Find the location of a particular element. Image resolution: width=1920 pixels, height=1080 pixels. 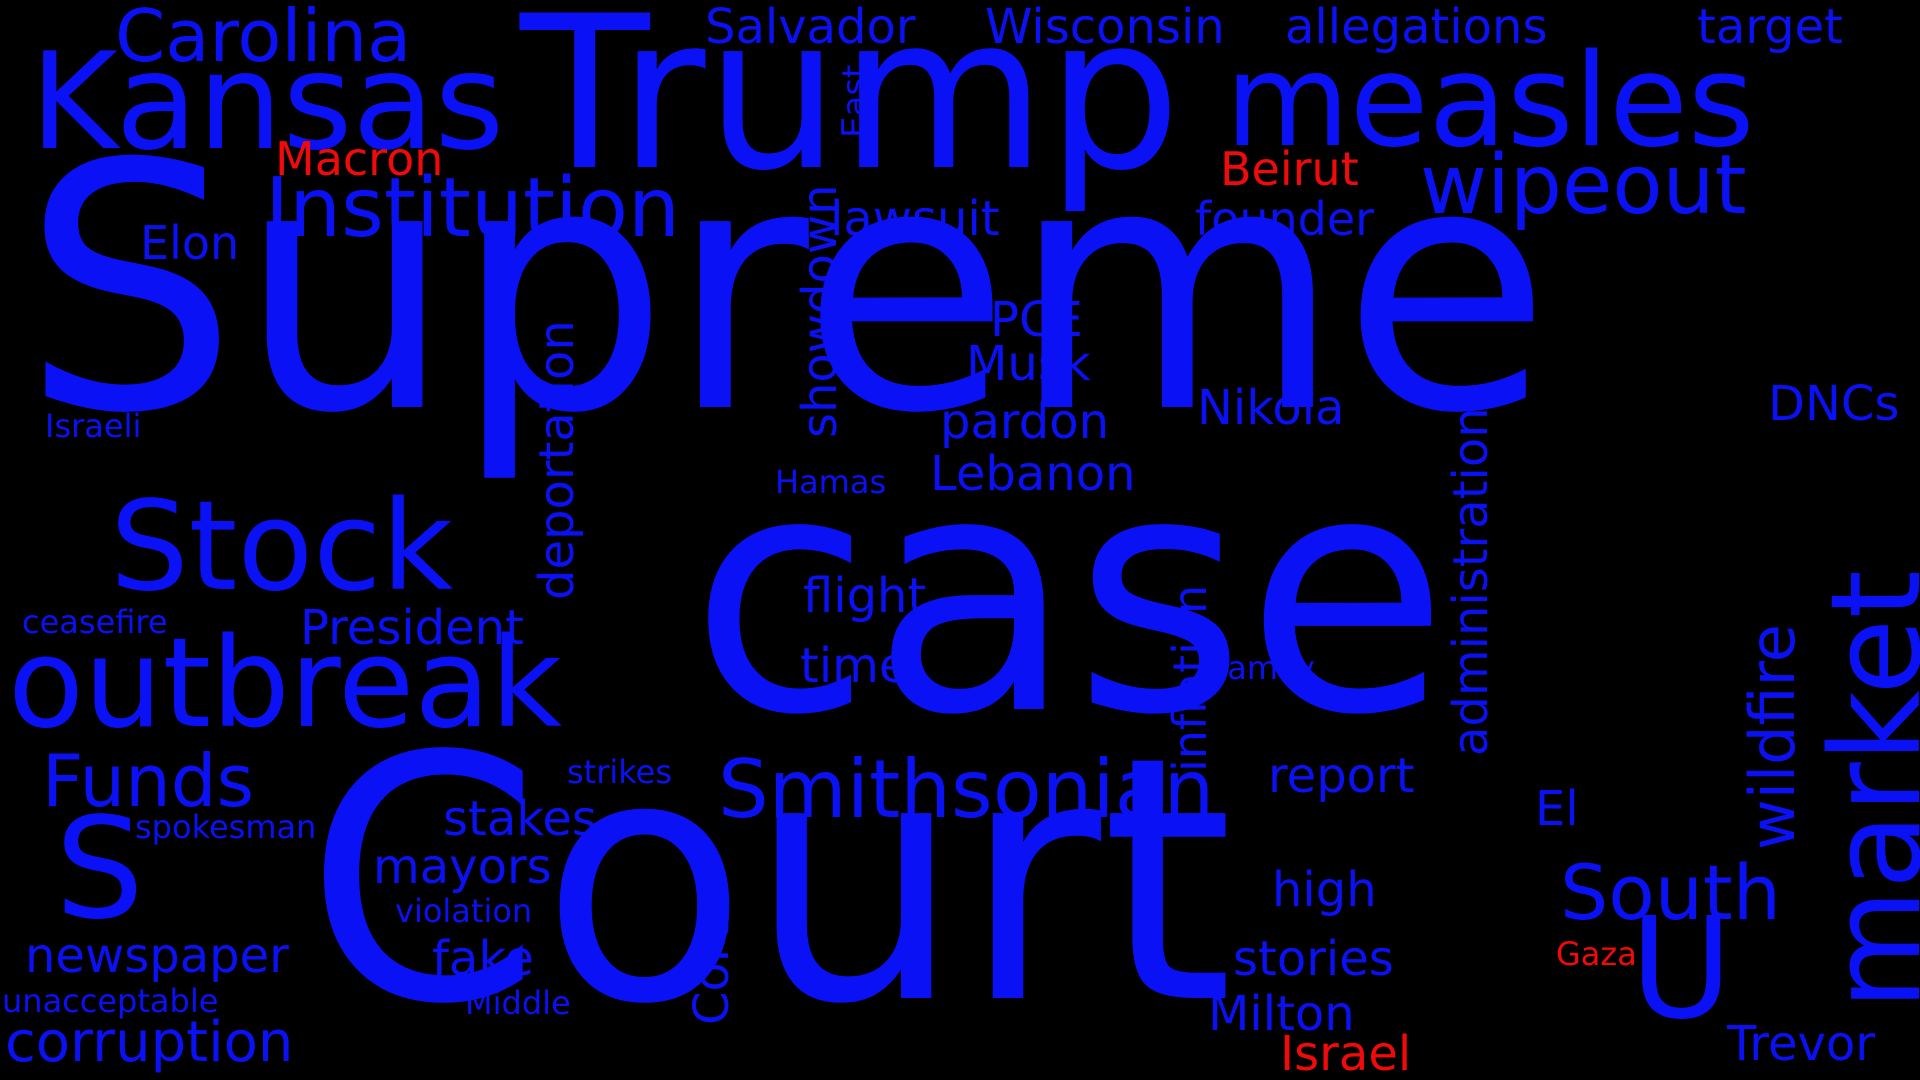

word-stakes: stakes is located at coordinates (520, 819).